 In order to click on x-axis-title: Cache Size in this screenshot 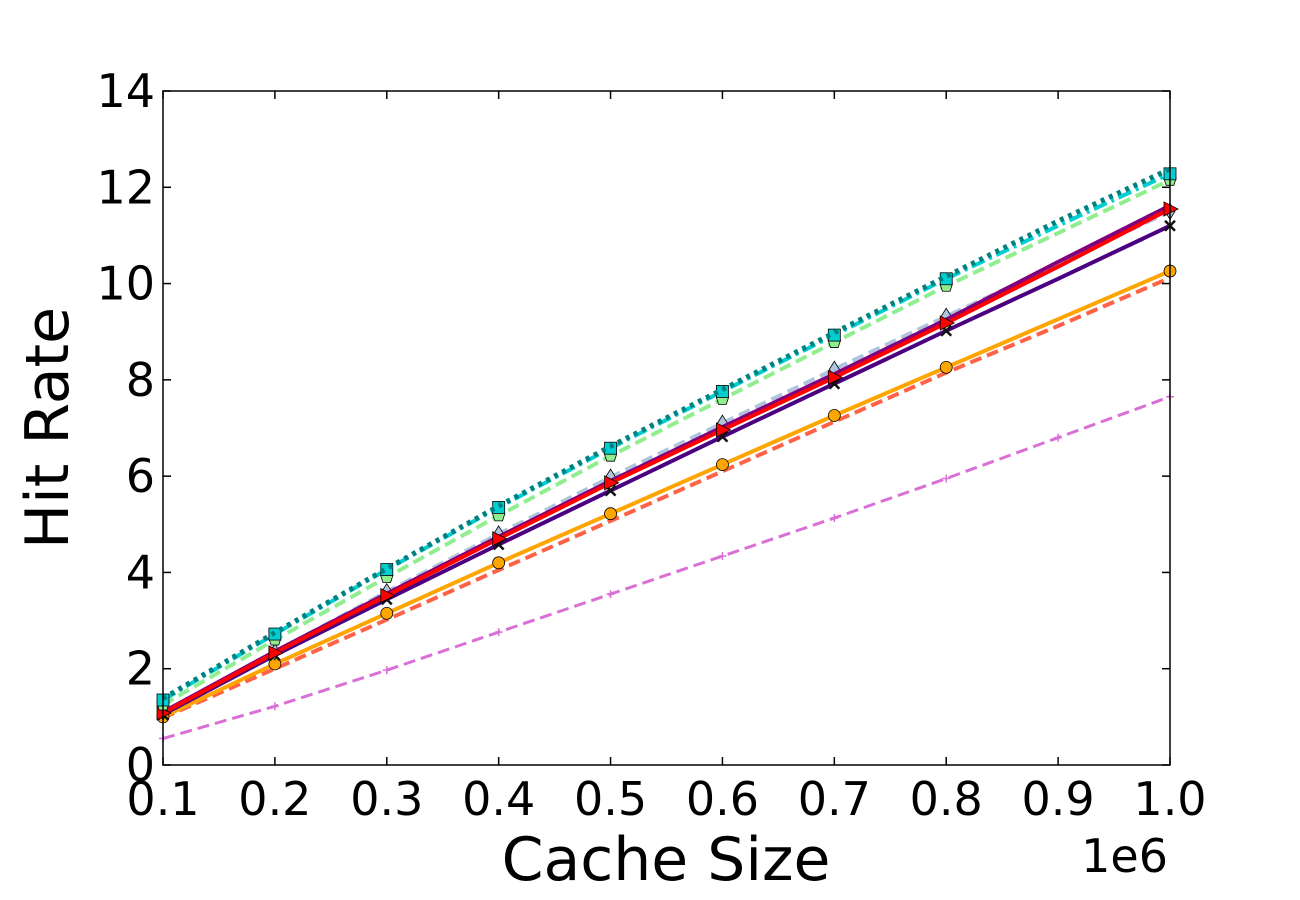, I will do `click(666, 860)`.